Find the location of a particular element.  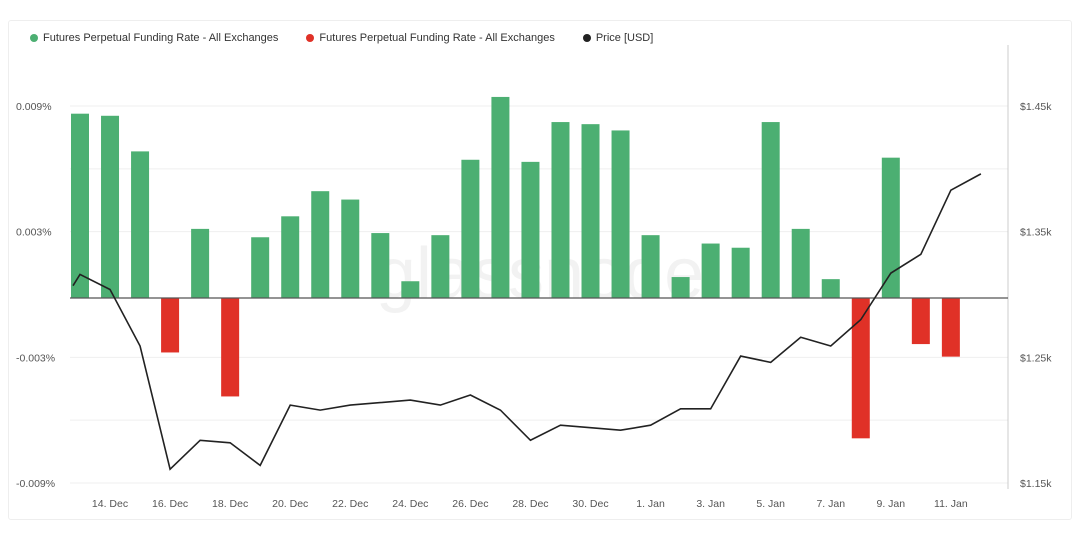

right-axis-tick: $1.15k is located at coordinates (1036, 484).